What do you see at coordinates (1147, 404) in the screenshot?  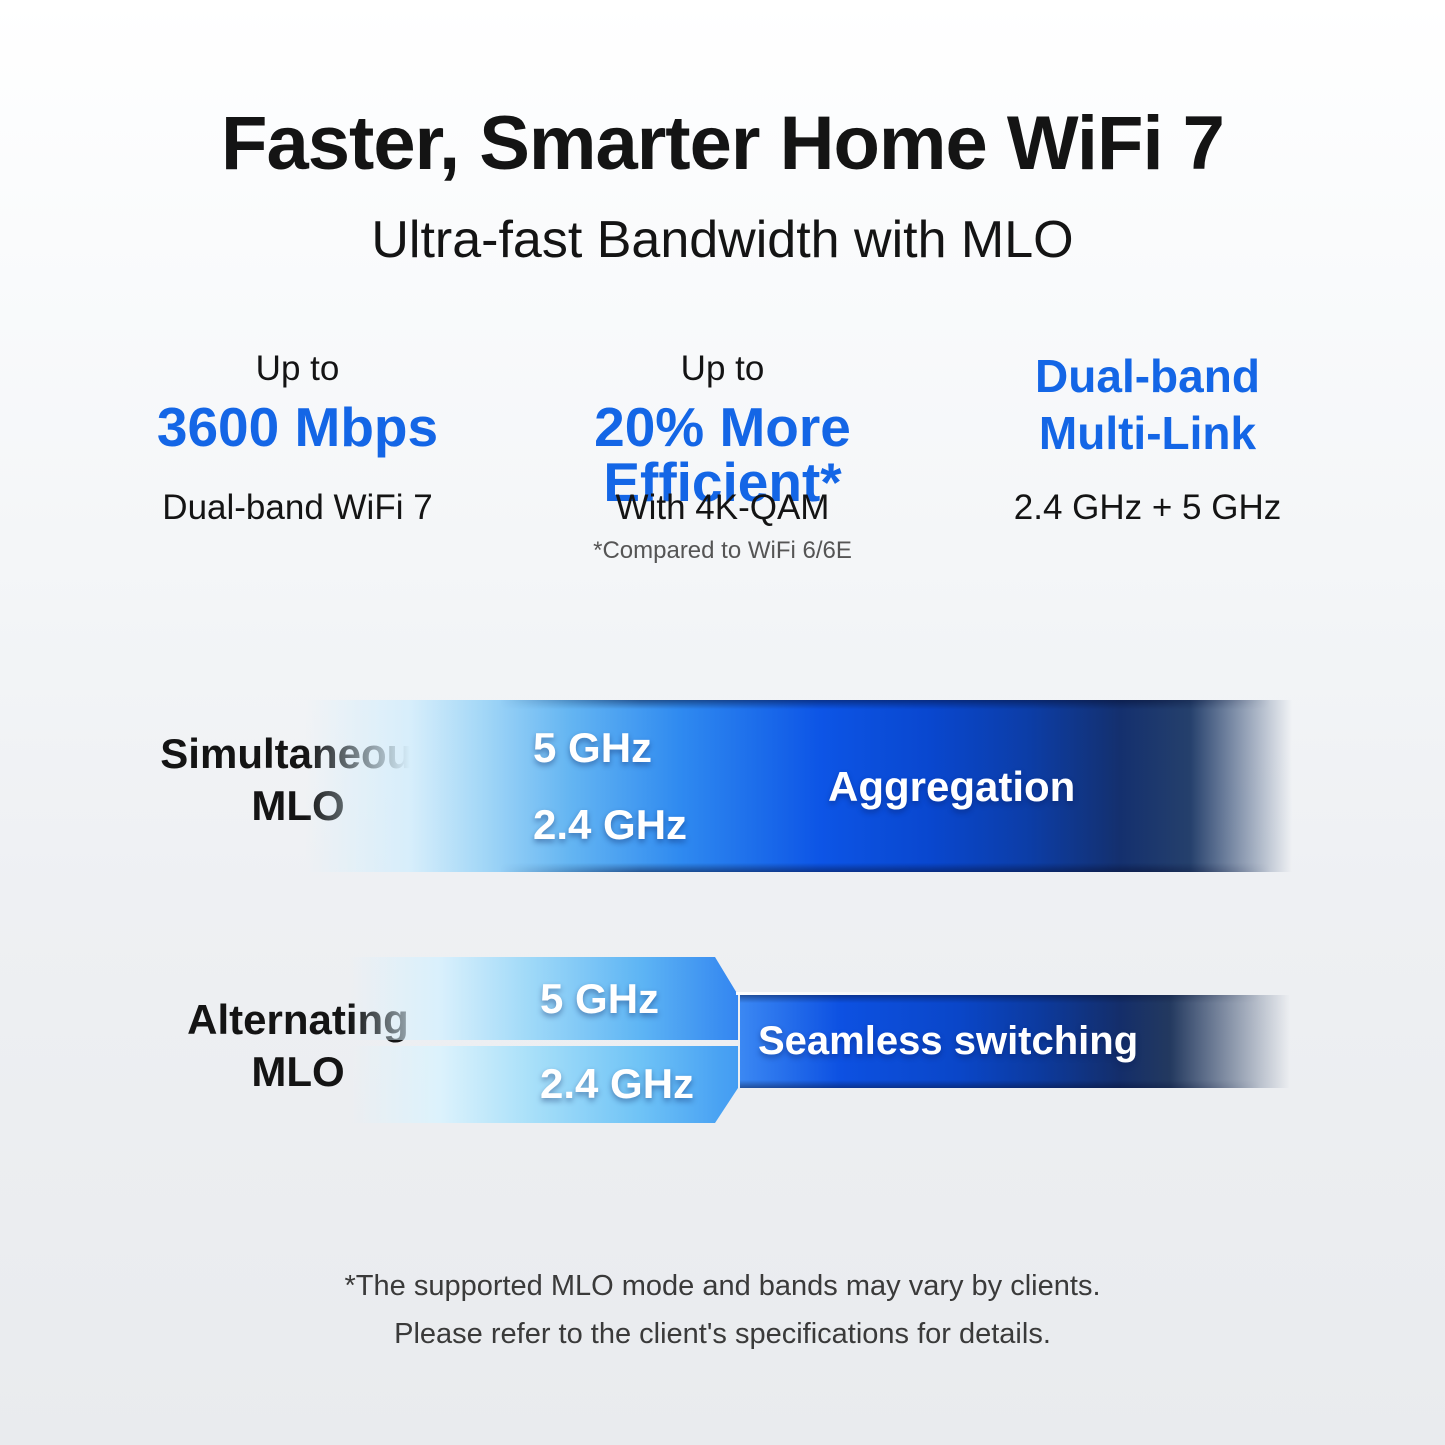 I see `stat-value: Dual-band Multi-Link` at bounding box center [1147, 404].